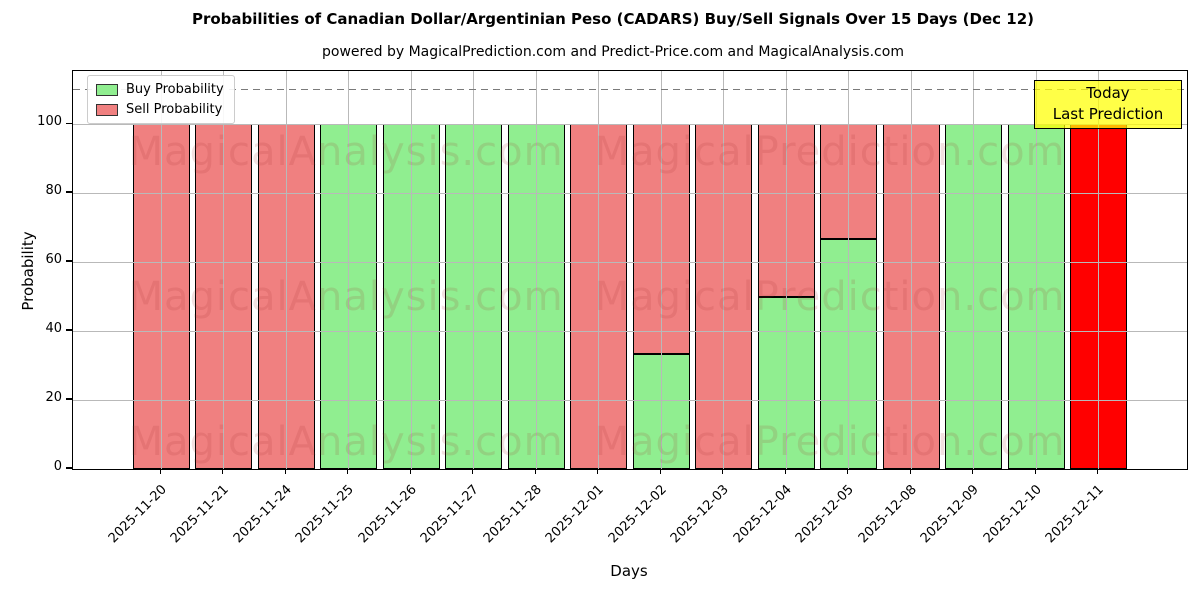 This screenshot has height=600, width=1200. I want to click on today-annotation: Today Last Prediction, so click(1108, 104).